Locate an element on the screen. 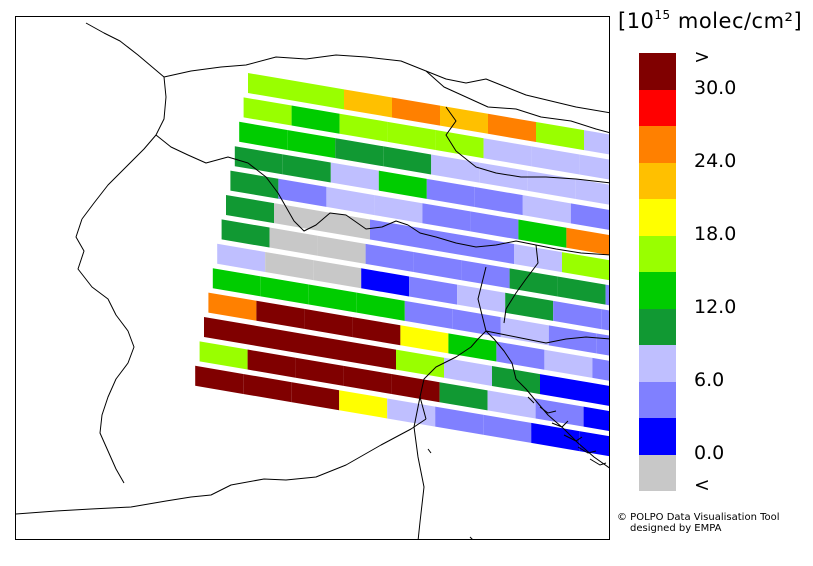 Image resolution: width=813 pixels, height=566 pixels. legend-tick-greater: > is located at coordinates (702, 57).